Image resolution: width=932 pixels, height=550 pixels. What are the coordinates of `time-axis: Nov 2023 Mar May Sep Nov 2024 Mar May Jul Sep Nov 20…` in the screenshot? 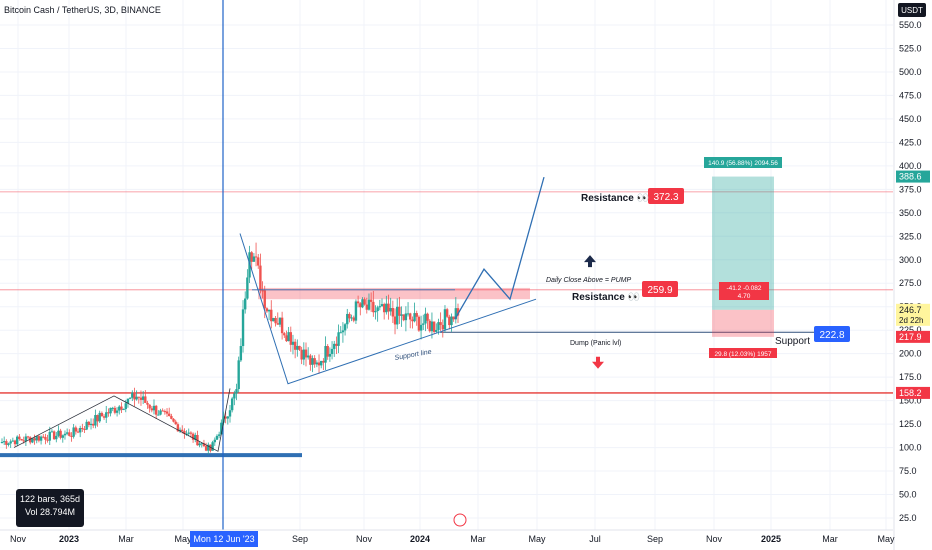 It's located at (447, 538).